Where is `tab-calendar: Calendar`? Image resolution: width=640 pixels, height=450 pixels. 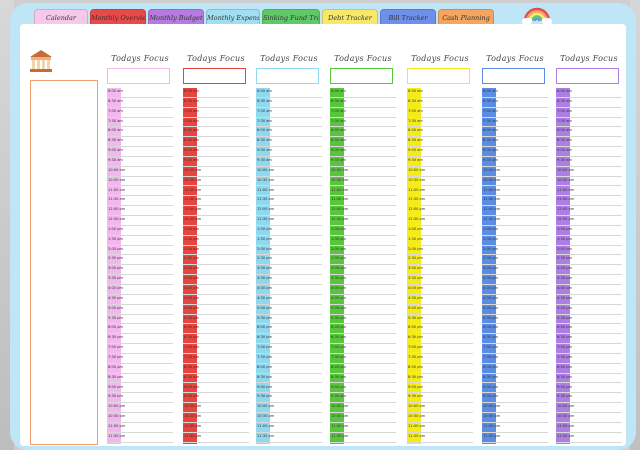 tab-calendar: Calendar is located at coordinates (61, 17).